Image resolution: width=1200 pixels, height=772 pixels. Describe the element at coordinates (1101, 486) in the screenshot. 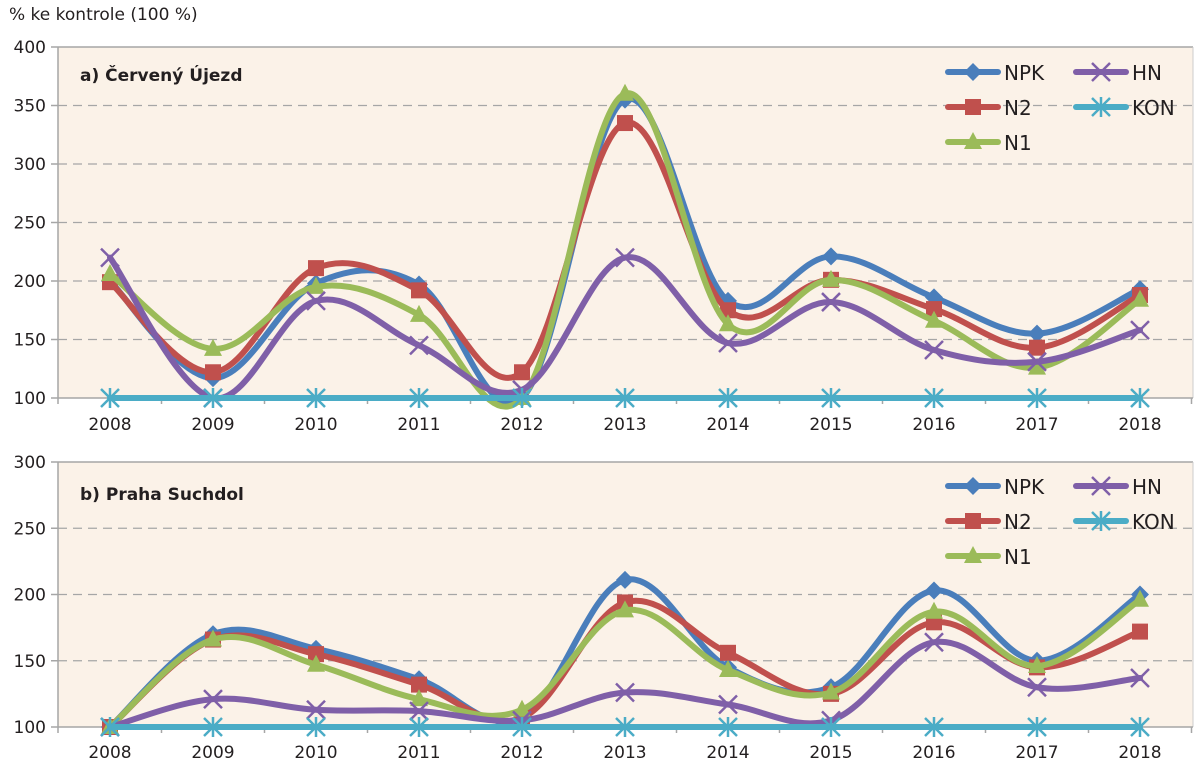

I see `legend-marker-hn` at that location.